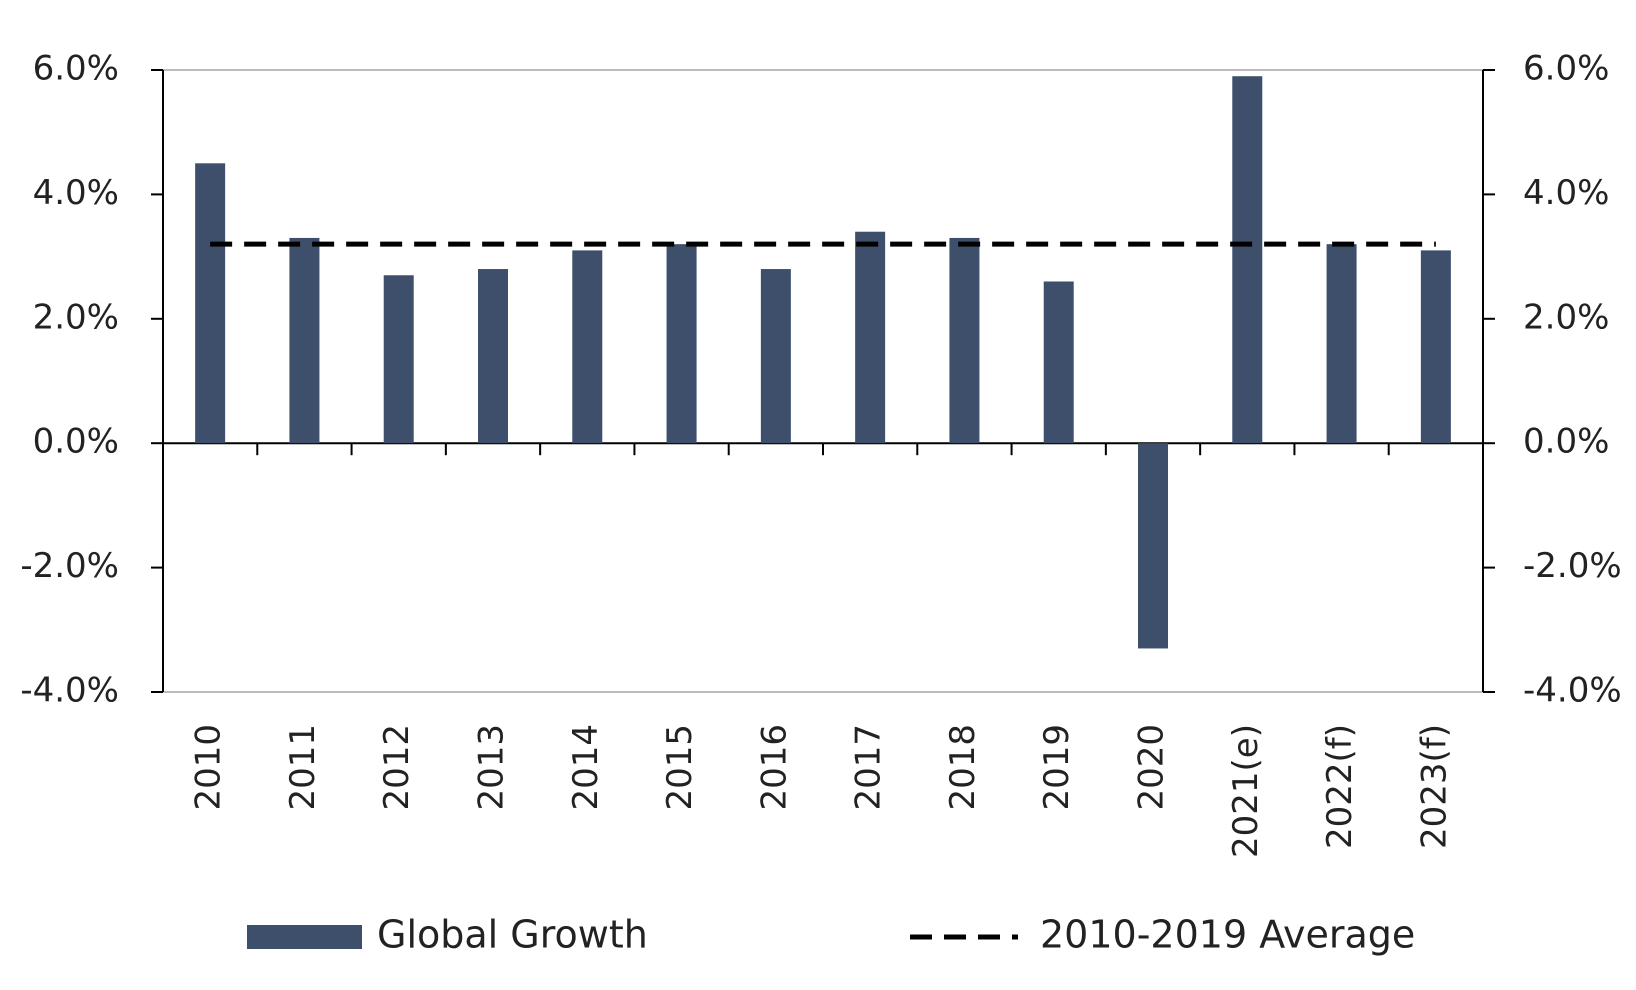 This screenshot has width=1636, height=990. What do you see at coordinates (1566, 69) in the screenshot?
I see `y2-tick-label: 6.0%` at bounding box center [1566, 69].